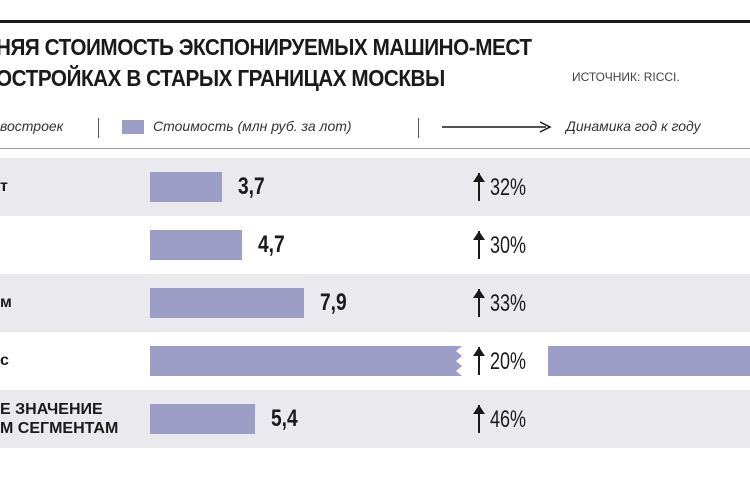 The height and width of the screenshot is (500, 750). Describe the element at coordinates (375, 21) in the screenshot. I see `top-rule` at that location.